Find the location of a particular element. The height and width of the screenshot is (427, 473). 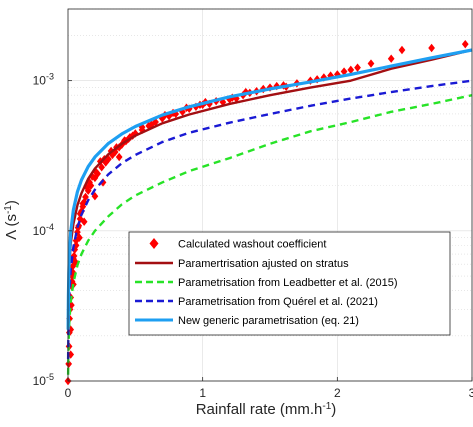

x-tick-label: 0 is located at coordinates (68, 393).